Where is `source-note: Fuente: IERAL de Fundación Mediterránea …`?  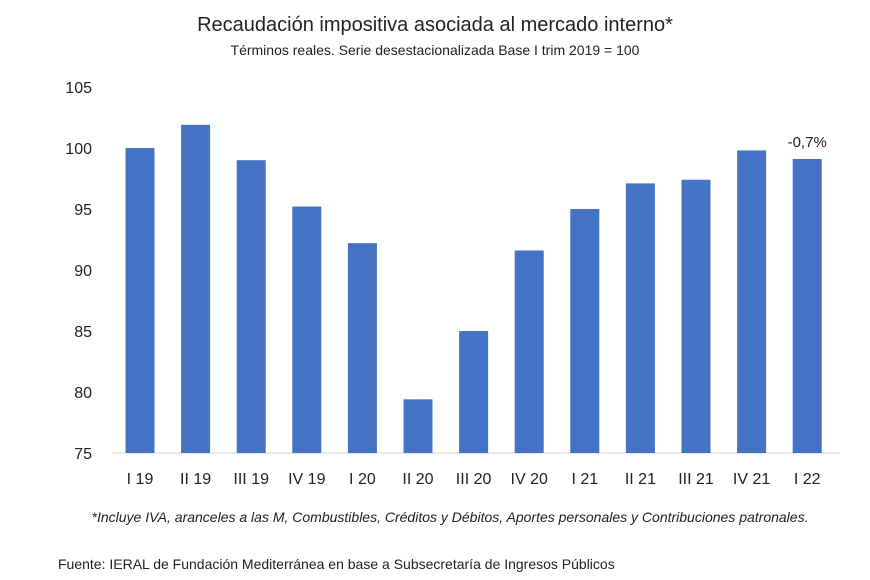
source-note: Fuente: IERAL de Fundación Mediterránea … is located at coordinates (336, 564).